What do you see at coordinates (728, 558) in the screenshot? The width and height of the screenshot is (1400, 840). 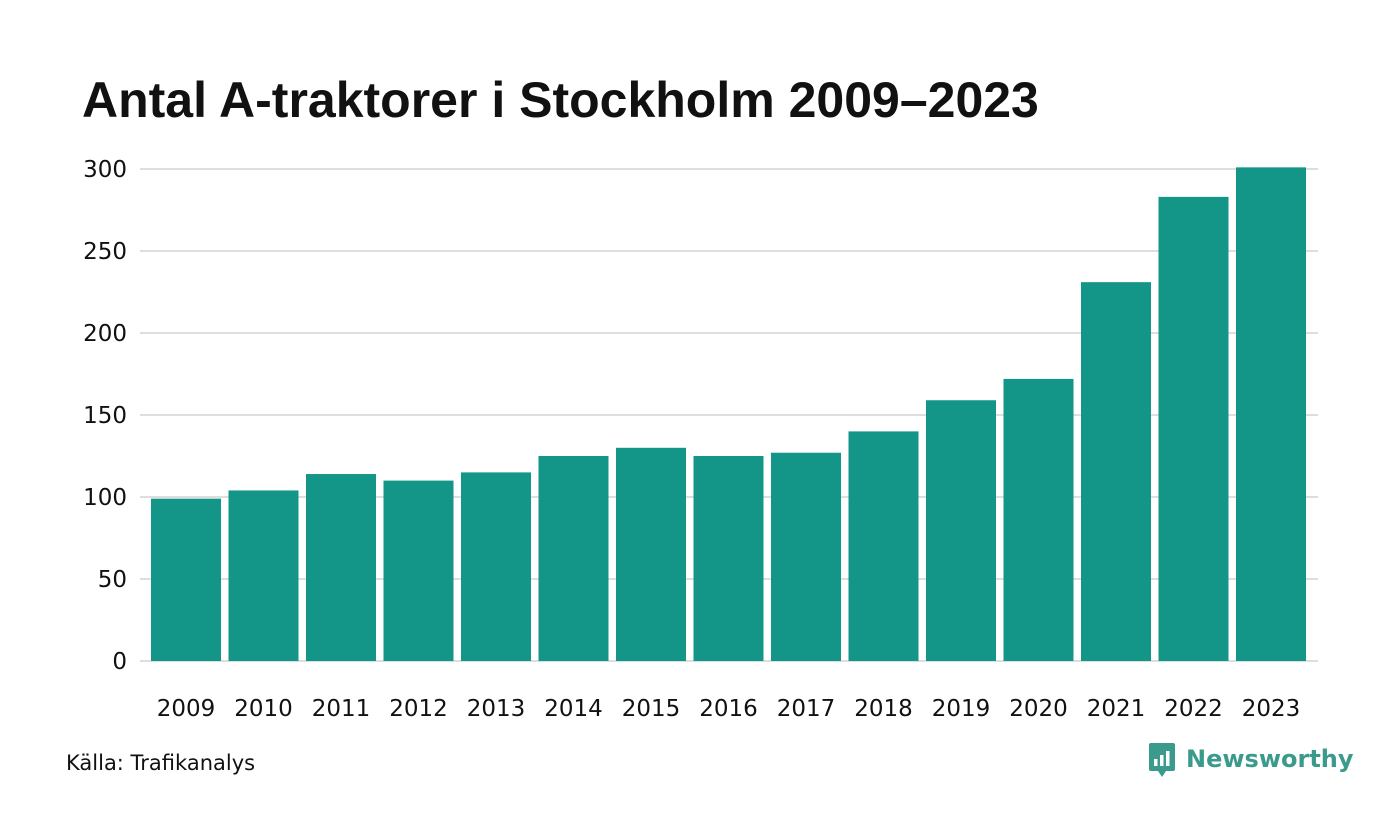 I see `bar-2016: 2016: 125` at bounding box center [728, 558].